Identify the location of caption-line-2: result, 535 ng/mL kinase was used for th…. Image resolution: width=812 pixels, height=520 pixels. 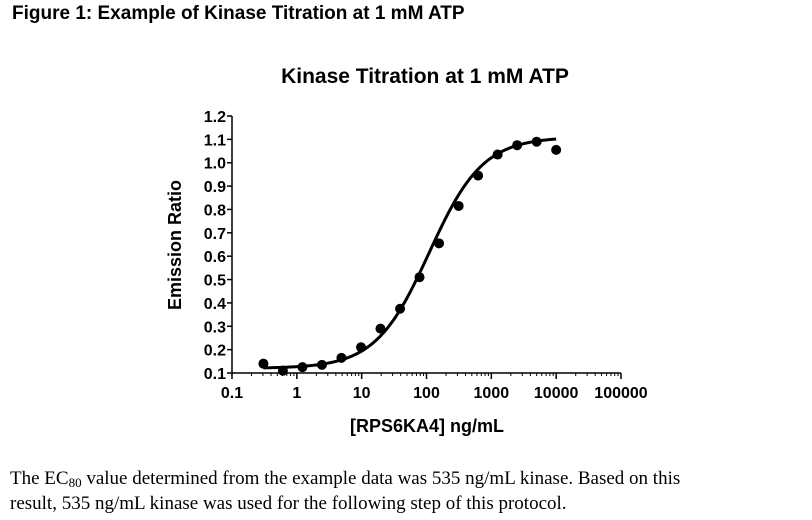
(288, 503).